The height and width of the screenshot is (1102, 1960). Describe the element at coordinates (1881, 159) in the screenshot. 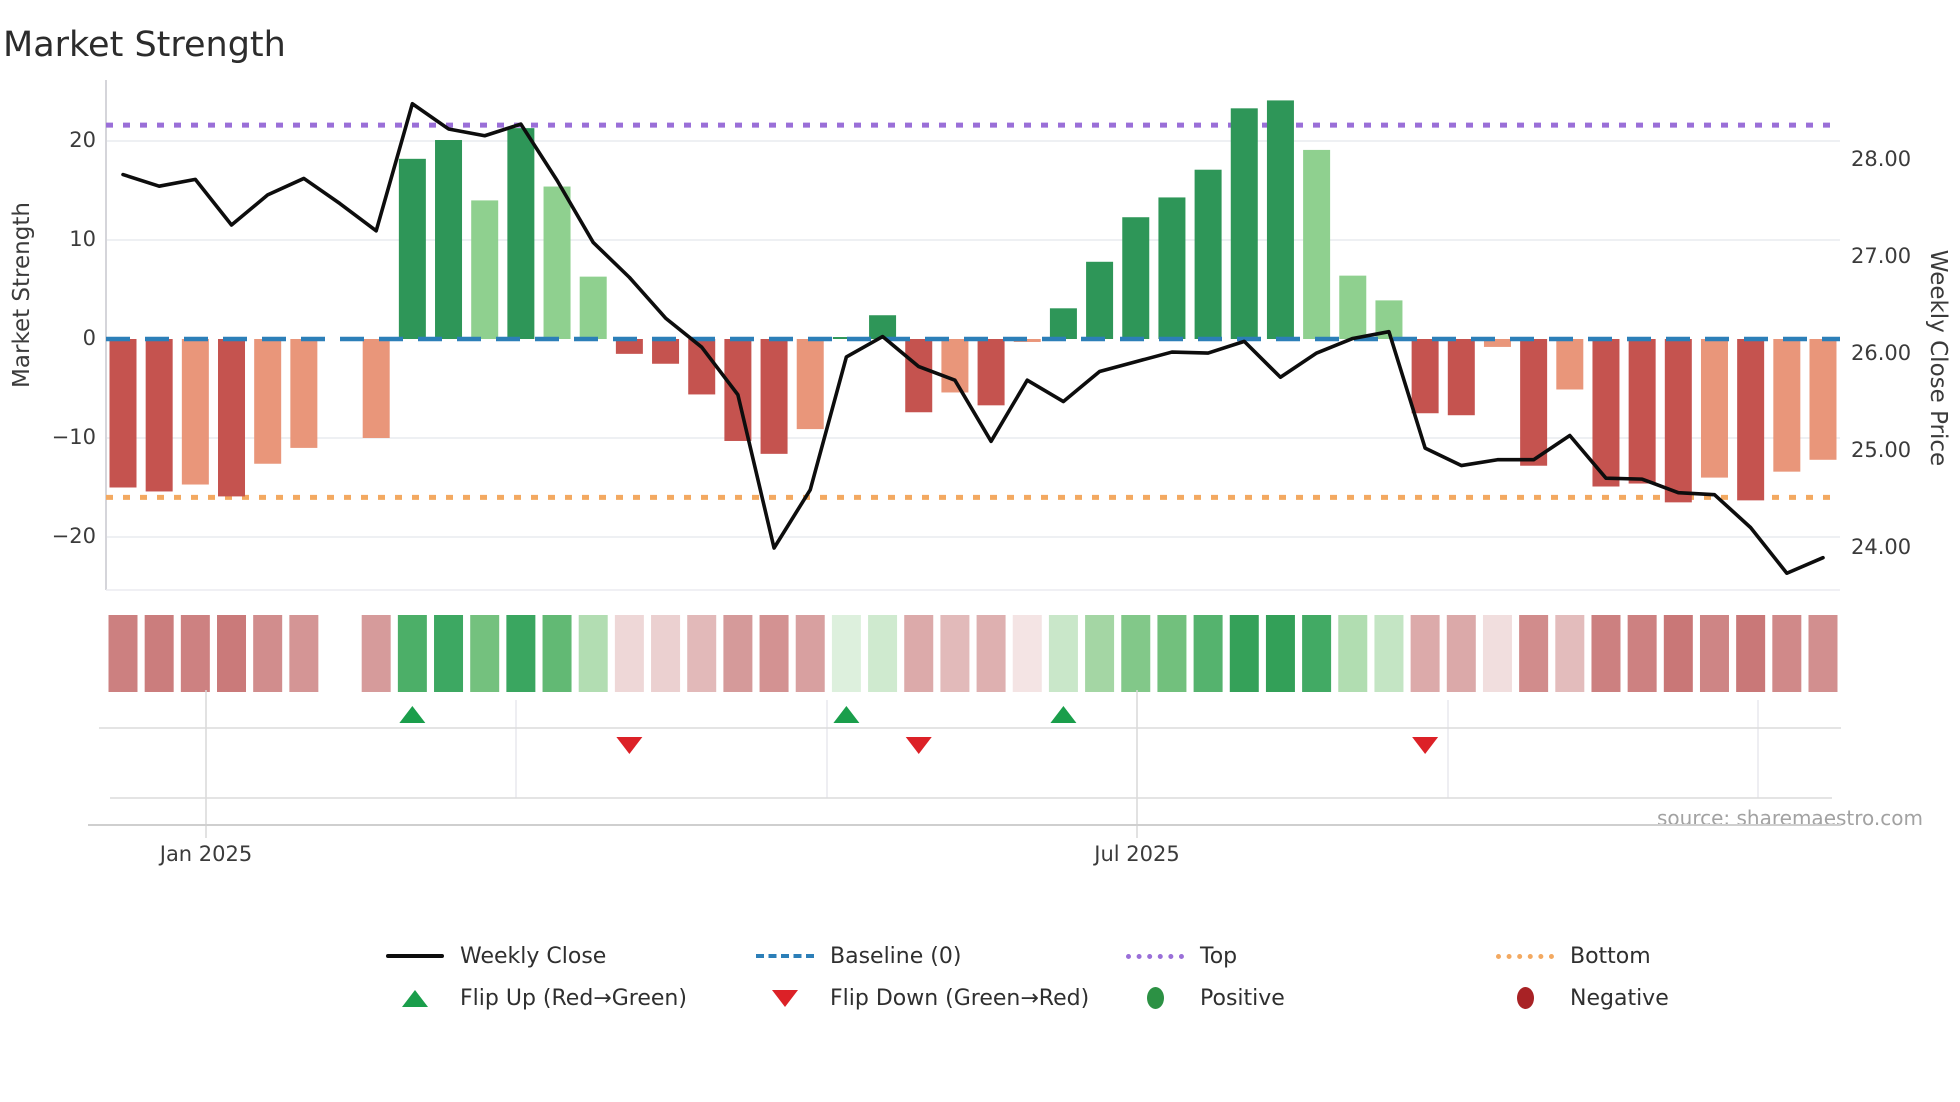

I see `right-axis-tick: 28.00` at that location.